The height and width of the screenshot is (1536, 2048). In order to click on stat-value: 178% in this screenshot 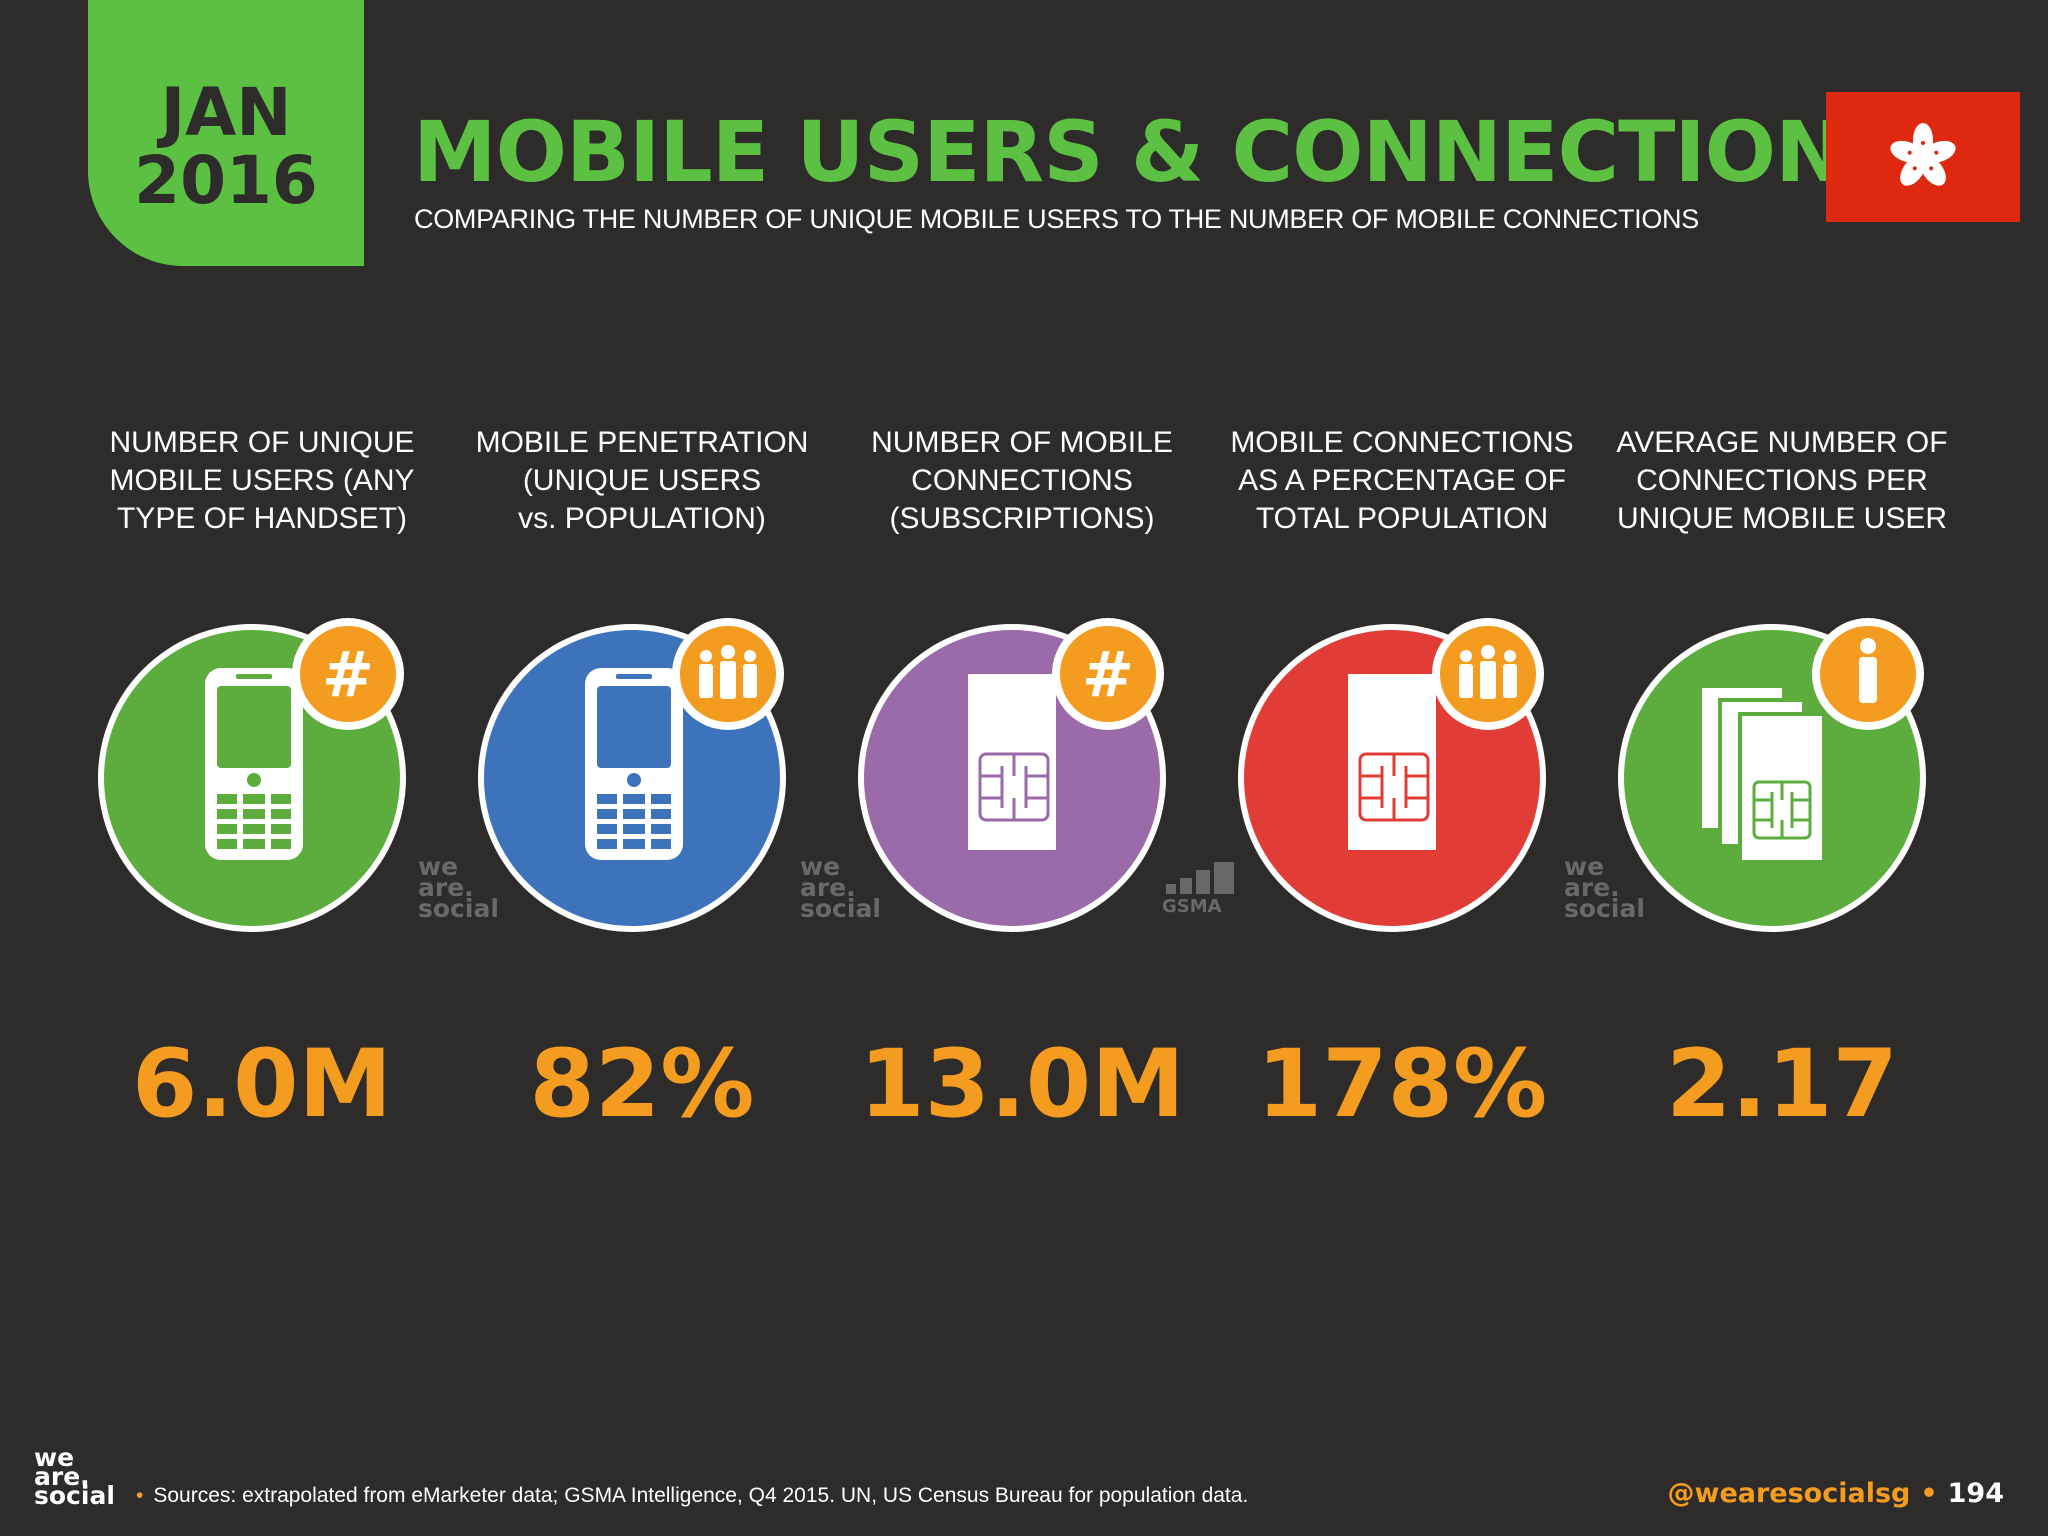, I will do `click(1402, 1084)`.